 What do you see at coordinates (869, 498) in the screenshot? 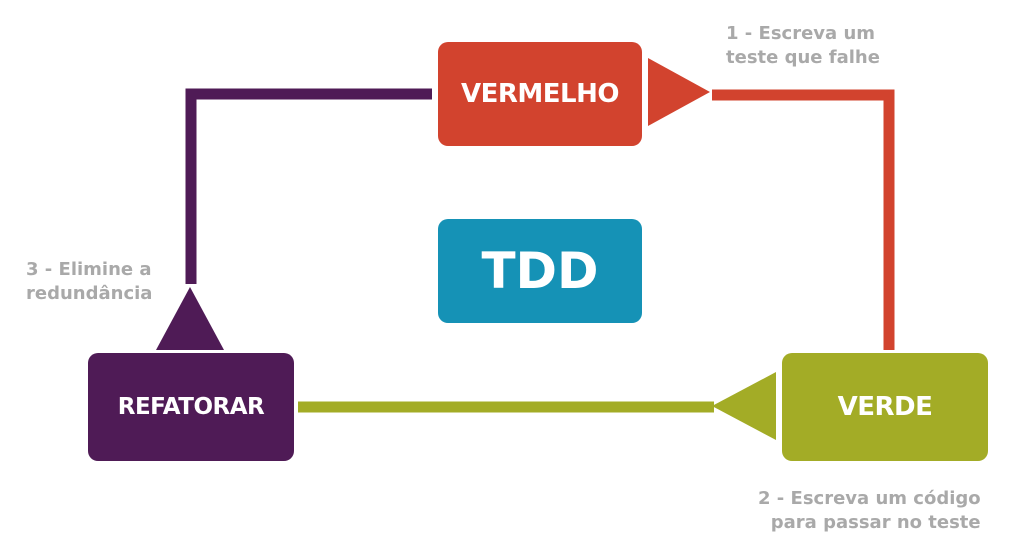
I see `step-2-line-1: 2 - Escreva um código` at bounding box center [869, 498].